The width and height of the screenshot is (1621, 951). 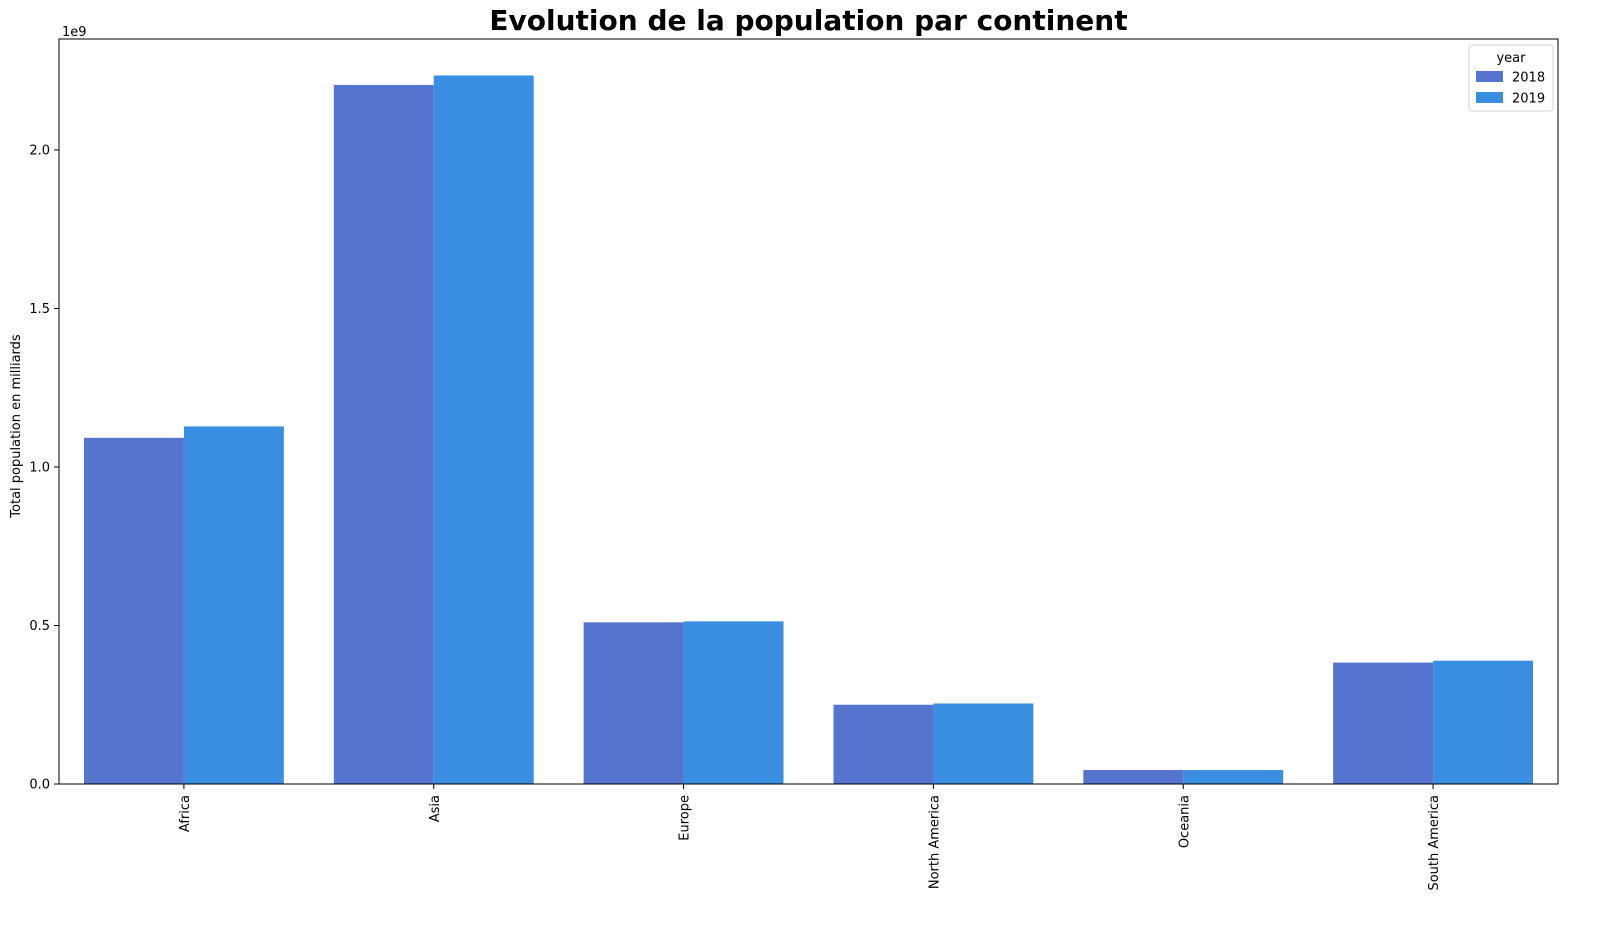 I want to click on bar-europe-2019, so click(x=733, y=702).